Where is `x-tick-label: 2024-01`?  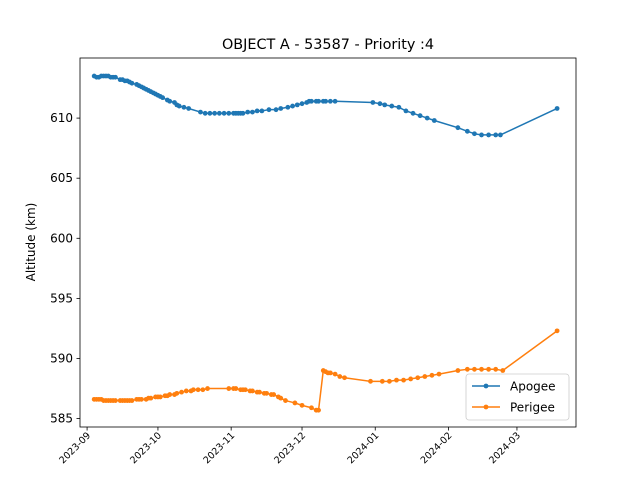
x-tick-label: 2024-01 is located at coordinates (364, 448).